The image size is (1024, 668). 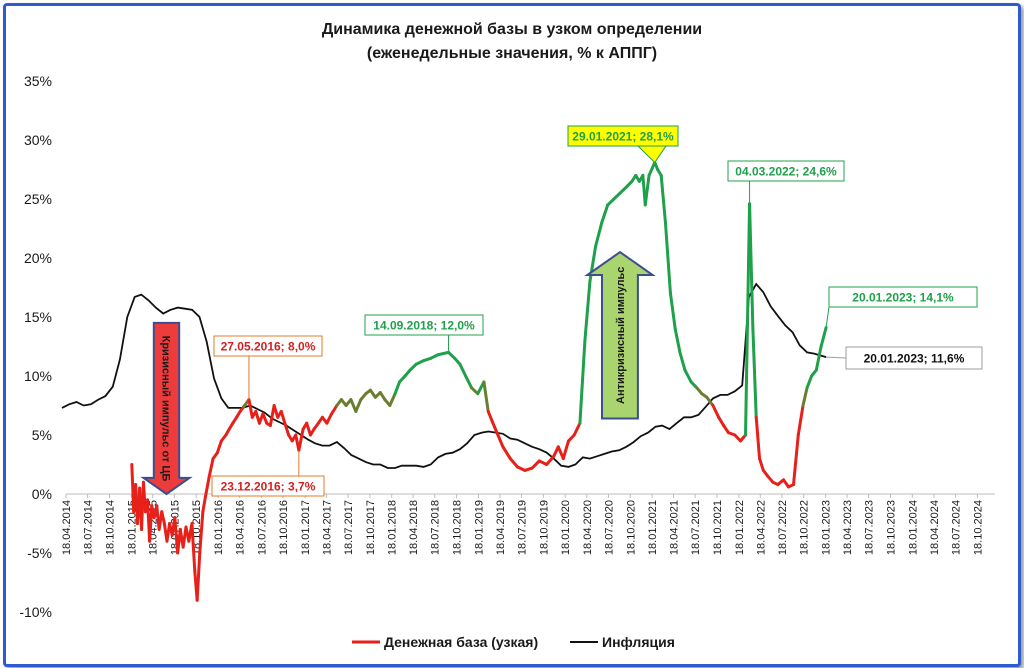 I want to click on legend: Денежная база (узкая) Инфляция, so click(x=513, y=642).